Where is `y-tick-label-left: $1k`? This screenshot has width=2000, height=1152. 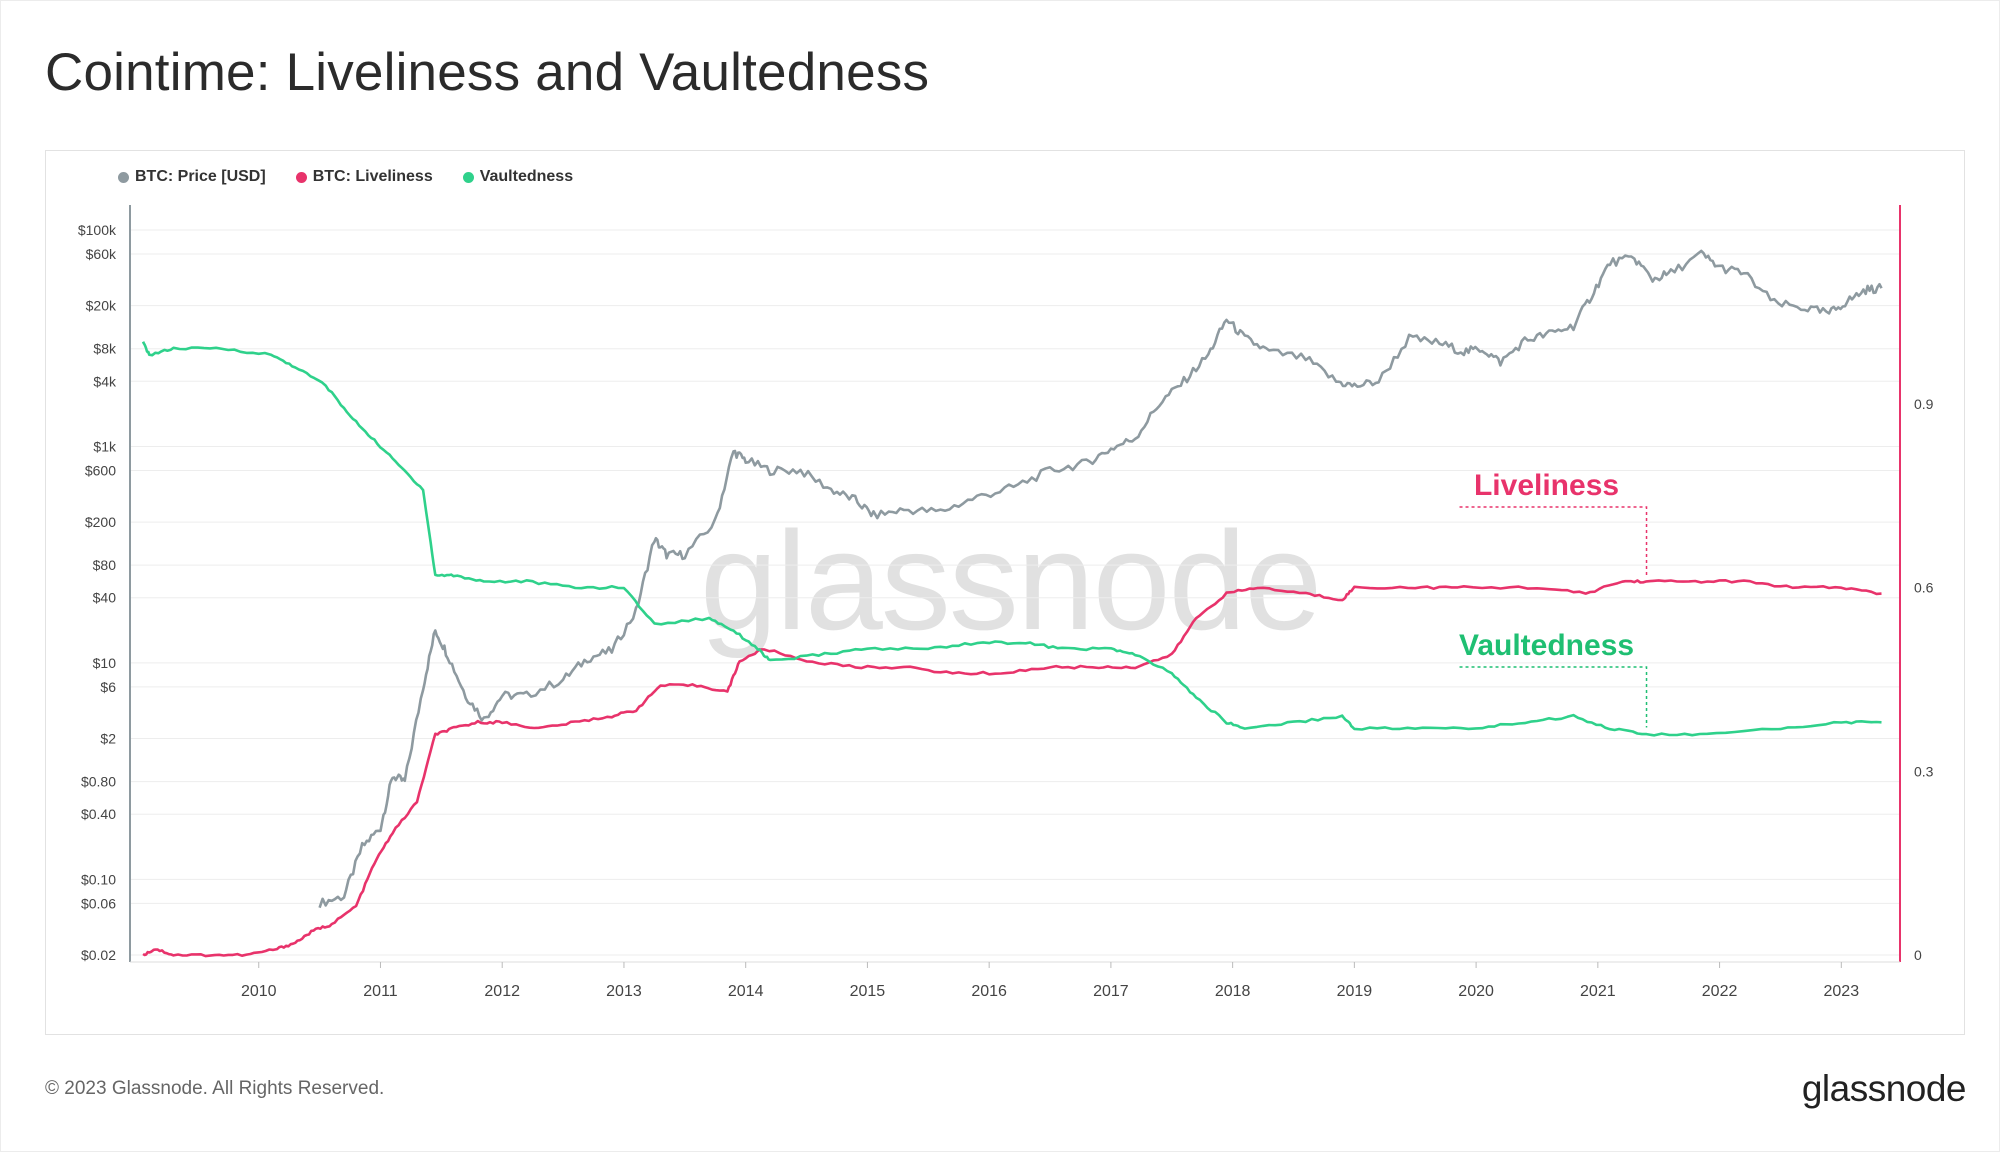
y-tick-label-left: $1k is located at coordinates (105, 446).